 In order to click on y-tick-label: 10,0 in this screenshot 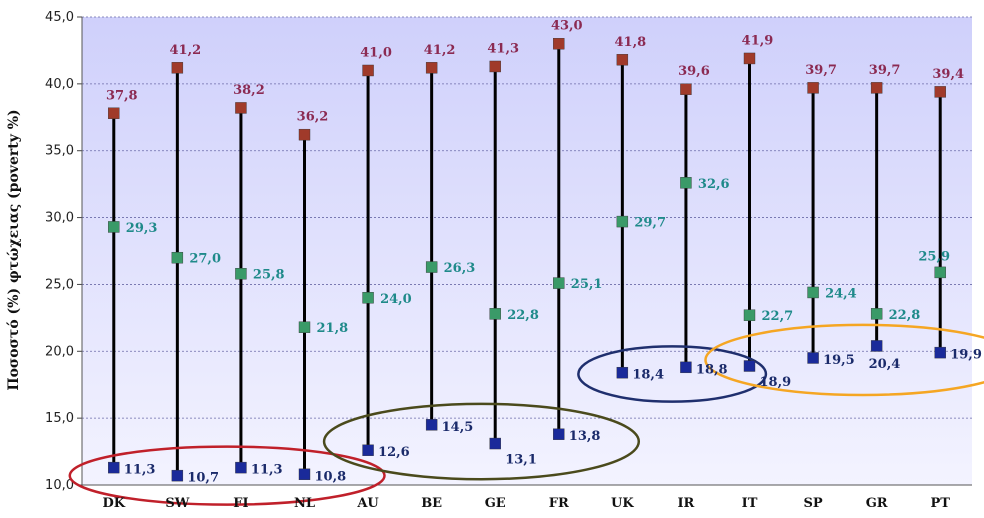, I will do `click(59, 485)`.